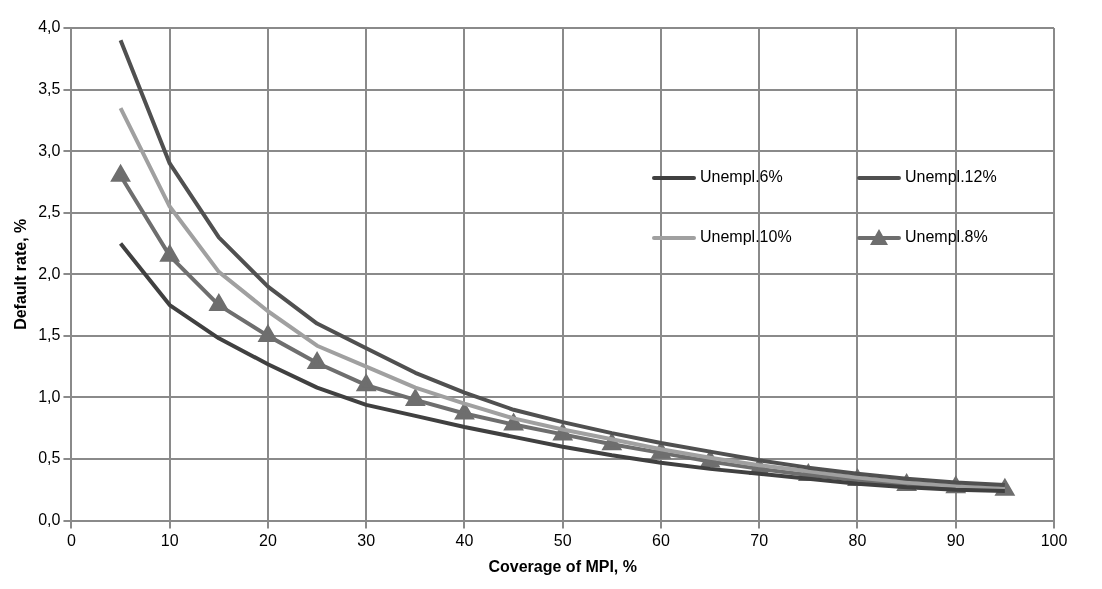 This screenshot has height=589, width=1102. What do you see at coordinates (946, 237) in the screenshot?
I see `legend-label: Unempl.8%` at bounding box center [946, 237].